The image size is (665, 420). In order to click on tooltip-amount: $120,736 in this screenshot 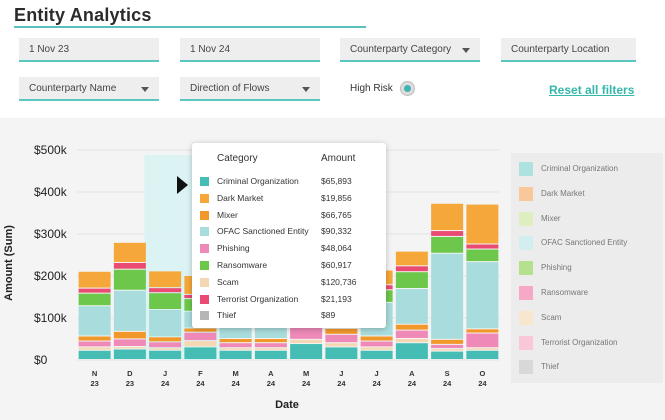, I will do `click(339, 281)`.